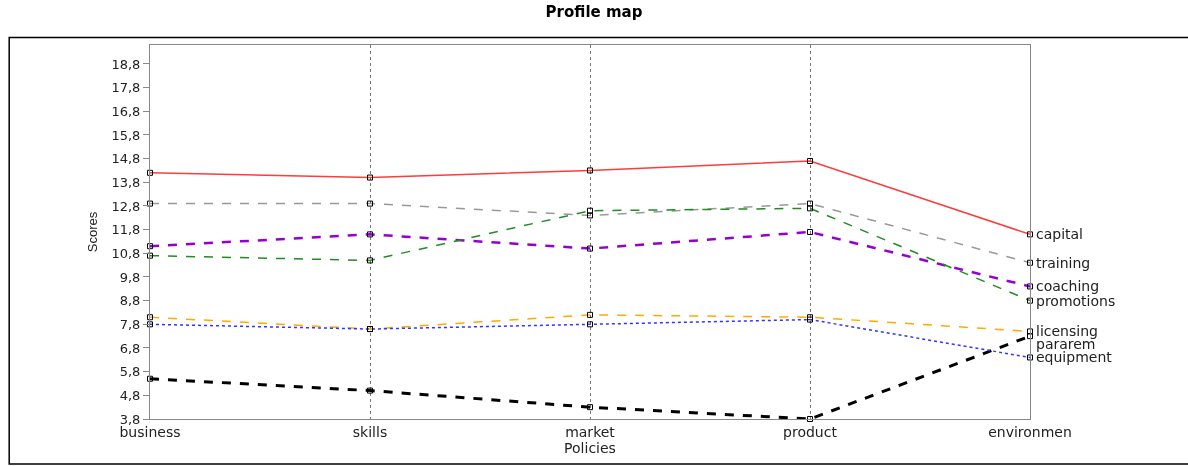  What do you see at coordinates (594, 12) in the screenshot?
I see `chart-title: Profile map` at bounding box center [594, 12].